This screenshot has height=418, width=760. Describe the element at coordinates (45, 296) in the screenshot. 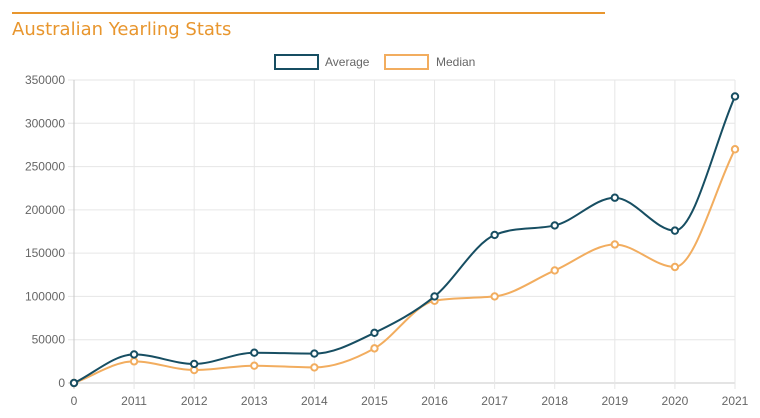

I see `y-tick-label: 100000` at that location.